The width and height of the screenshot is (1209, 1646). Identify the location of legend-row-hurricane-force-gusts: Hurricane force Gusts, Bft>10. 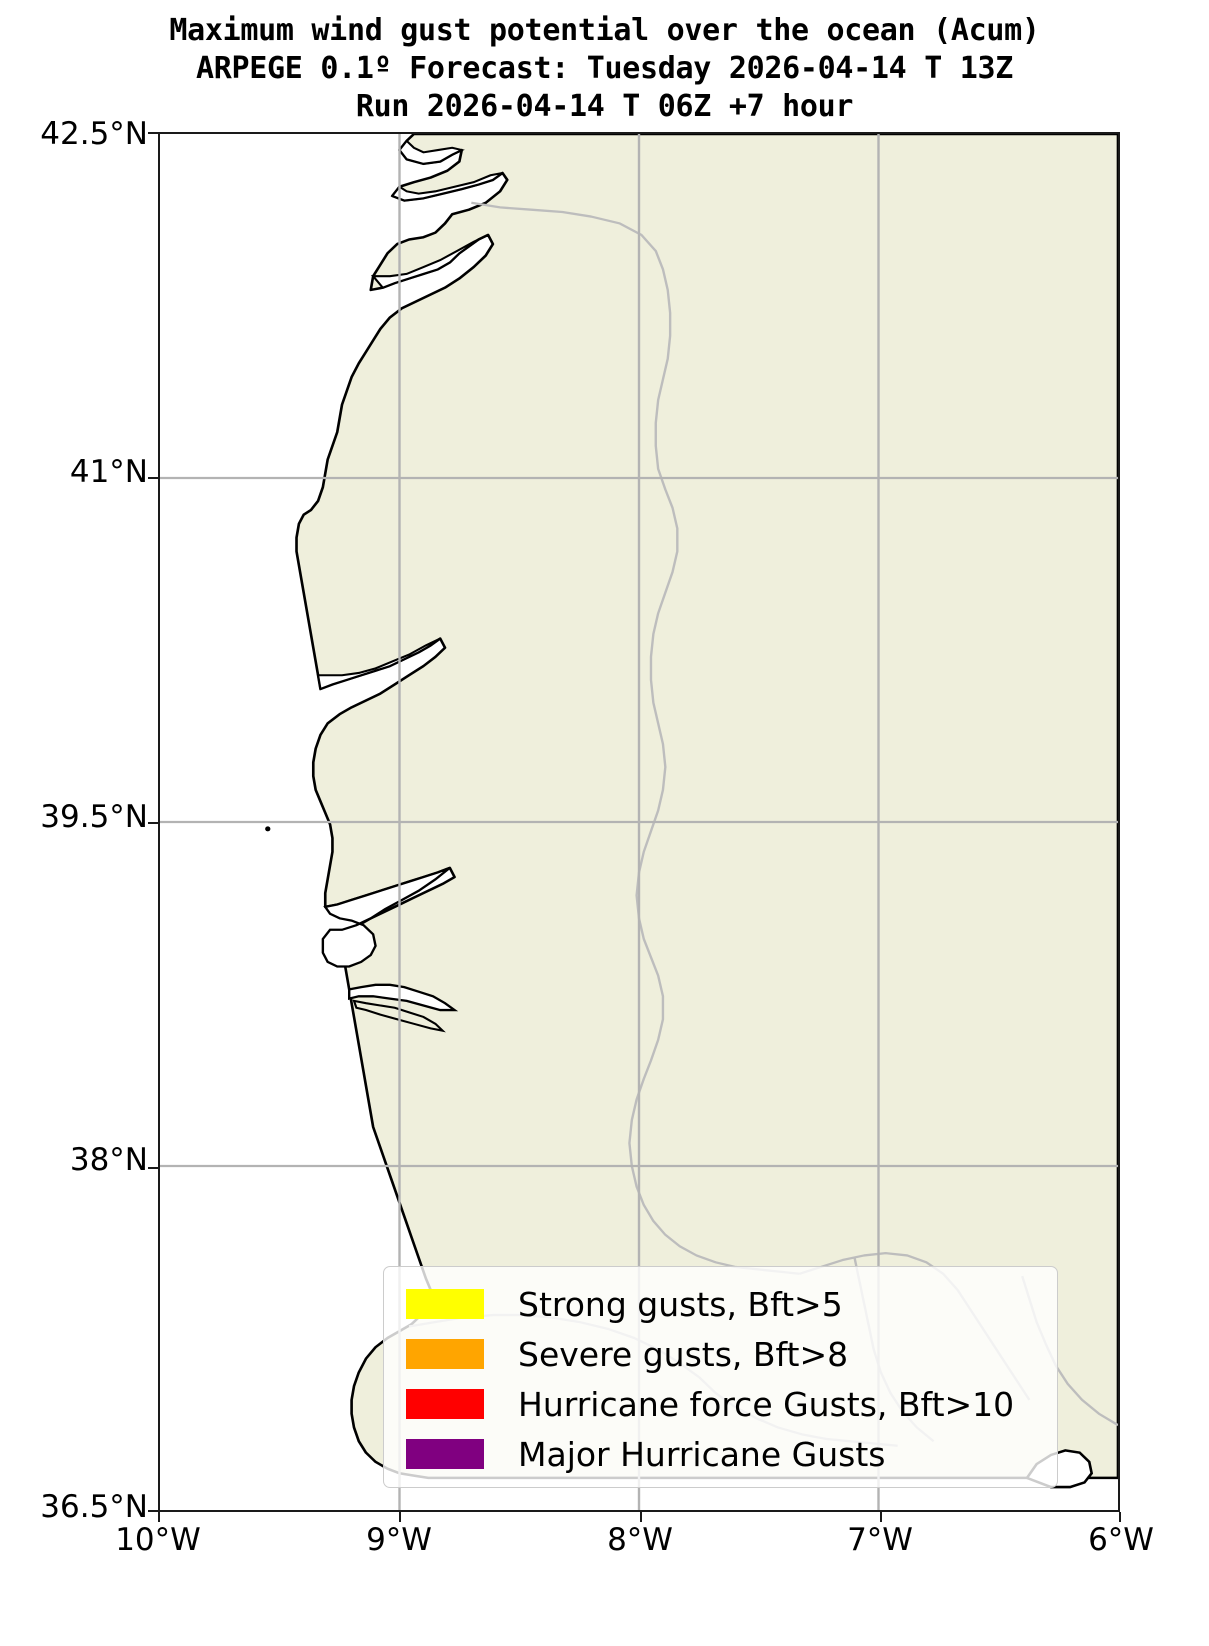
(720, 1404).